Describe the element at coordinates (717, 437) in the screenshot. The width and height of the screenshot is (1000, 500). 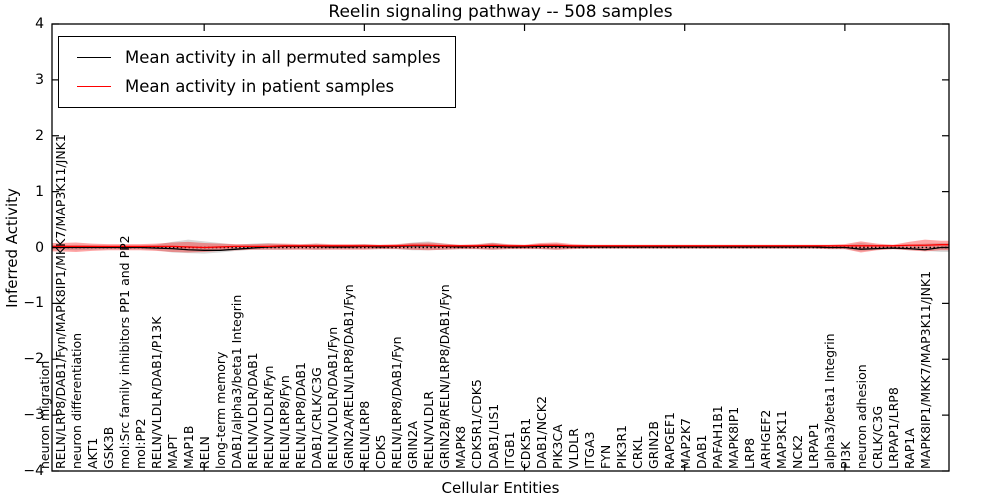
I see `x-tick-label: PAFAH1B1` at that location.